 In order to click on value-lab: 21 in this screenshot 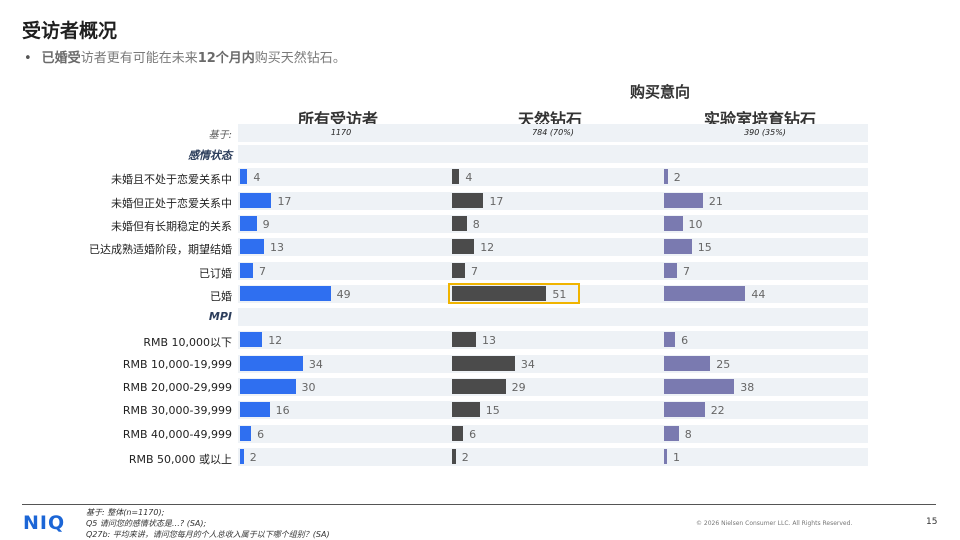, I will do `click(715, 201)`.